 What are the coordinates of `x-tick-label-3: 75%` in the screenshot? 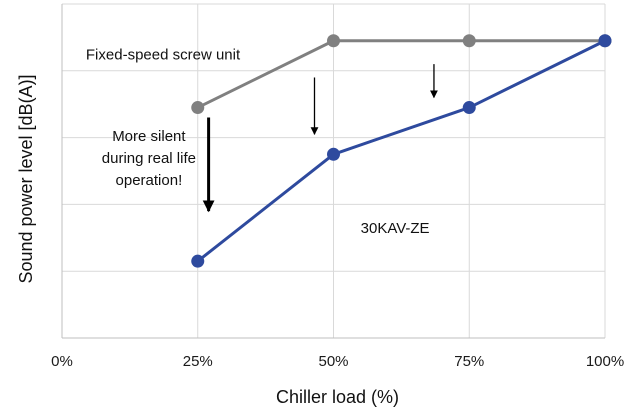 It's located at (469, 361).